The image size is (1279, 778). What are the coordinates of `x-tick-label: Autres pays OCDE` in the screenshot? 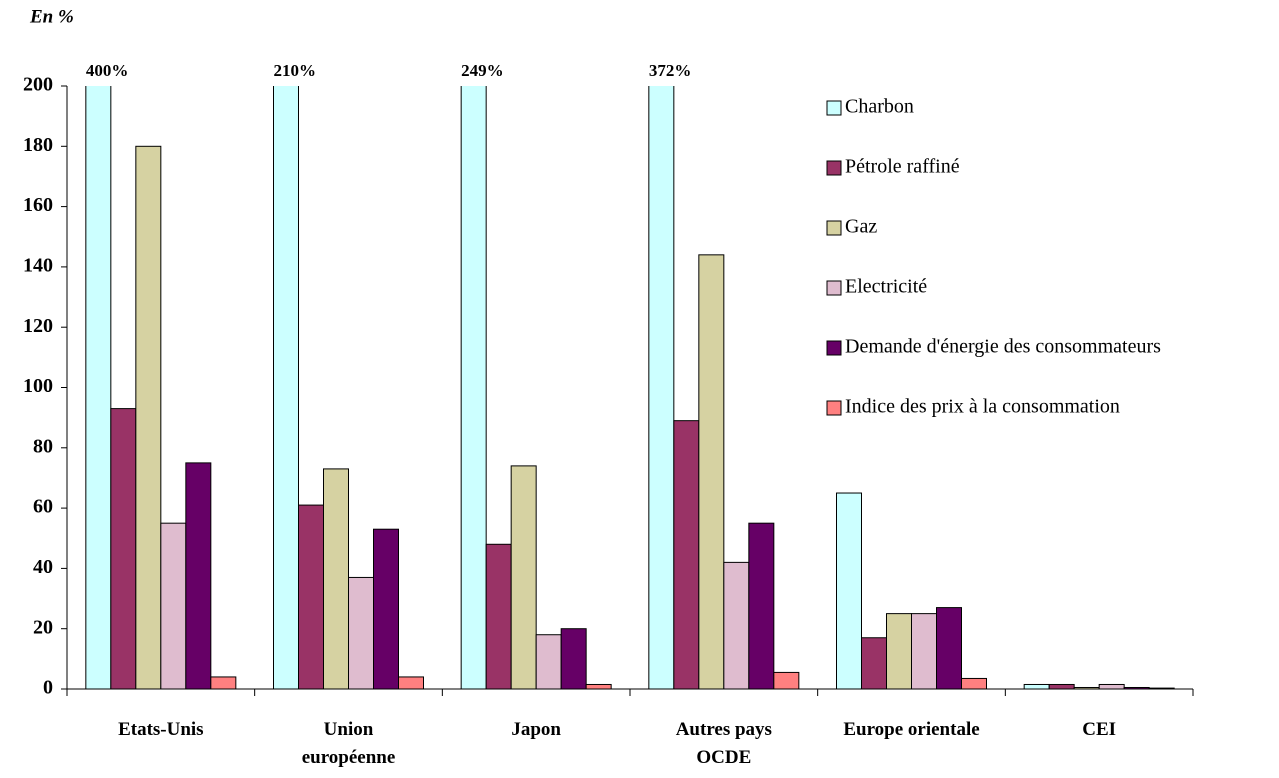 It's located at (724, 743).